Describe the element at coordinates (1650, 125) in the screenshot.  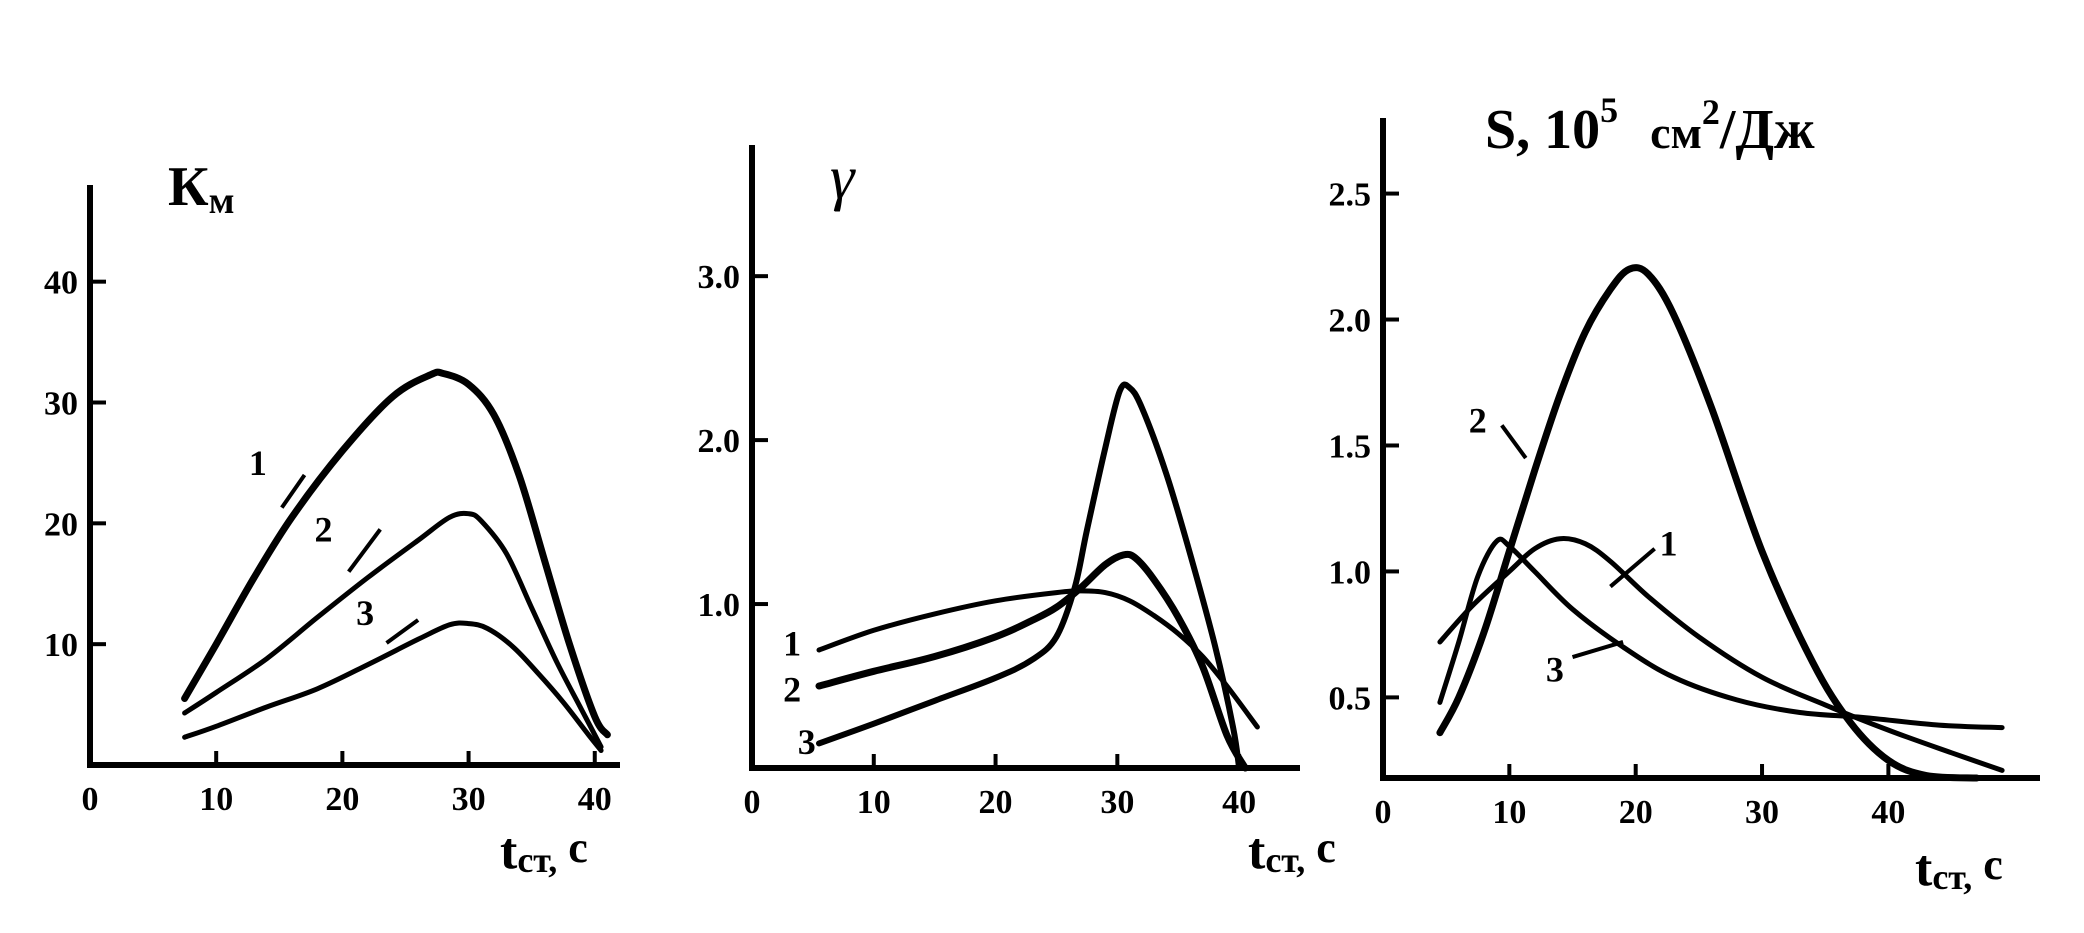
I see `chart-title: S, 105 см2/Дж` at that location.